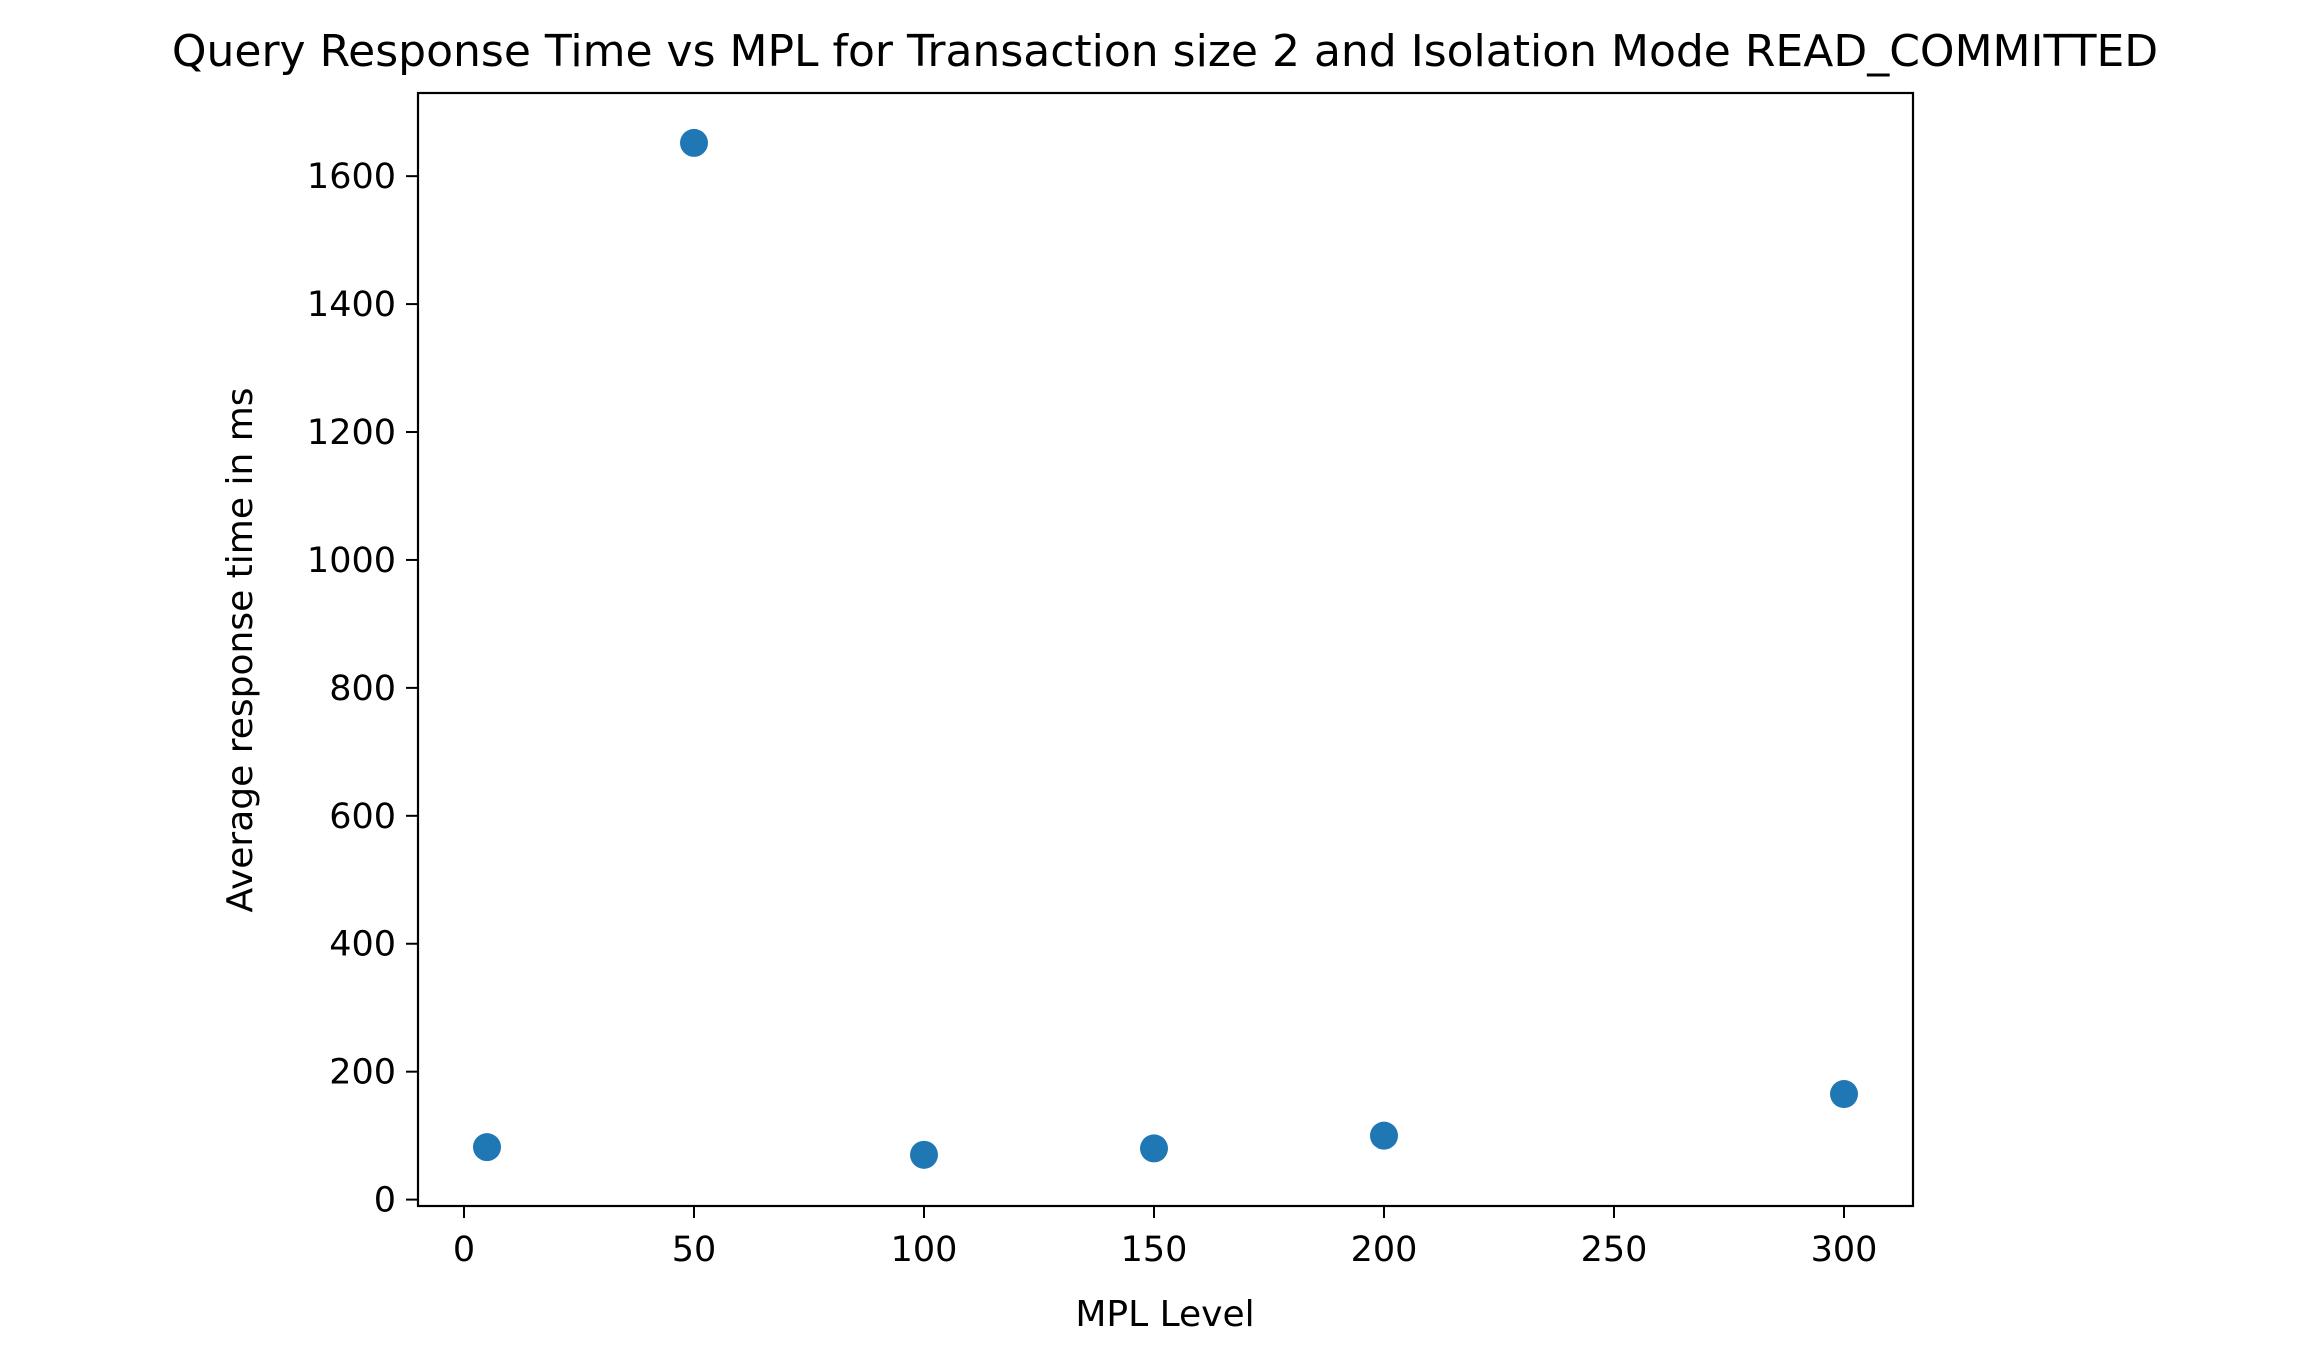  I want to click on y-axis: 0 200 400 600 800 1000 1200 1400 1600, so click(362, 689).